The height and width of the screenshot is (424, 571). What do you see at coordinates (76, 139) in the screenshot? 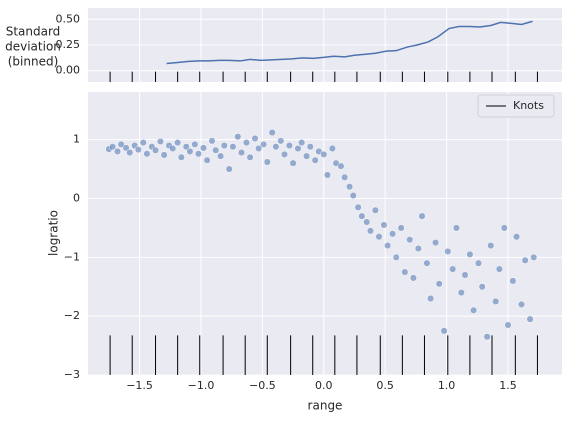
I see `y-tick-label: 1` at bounding box center [76, 139].